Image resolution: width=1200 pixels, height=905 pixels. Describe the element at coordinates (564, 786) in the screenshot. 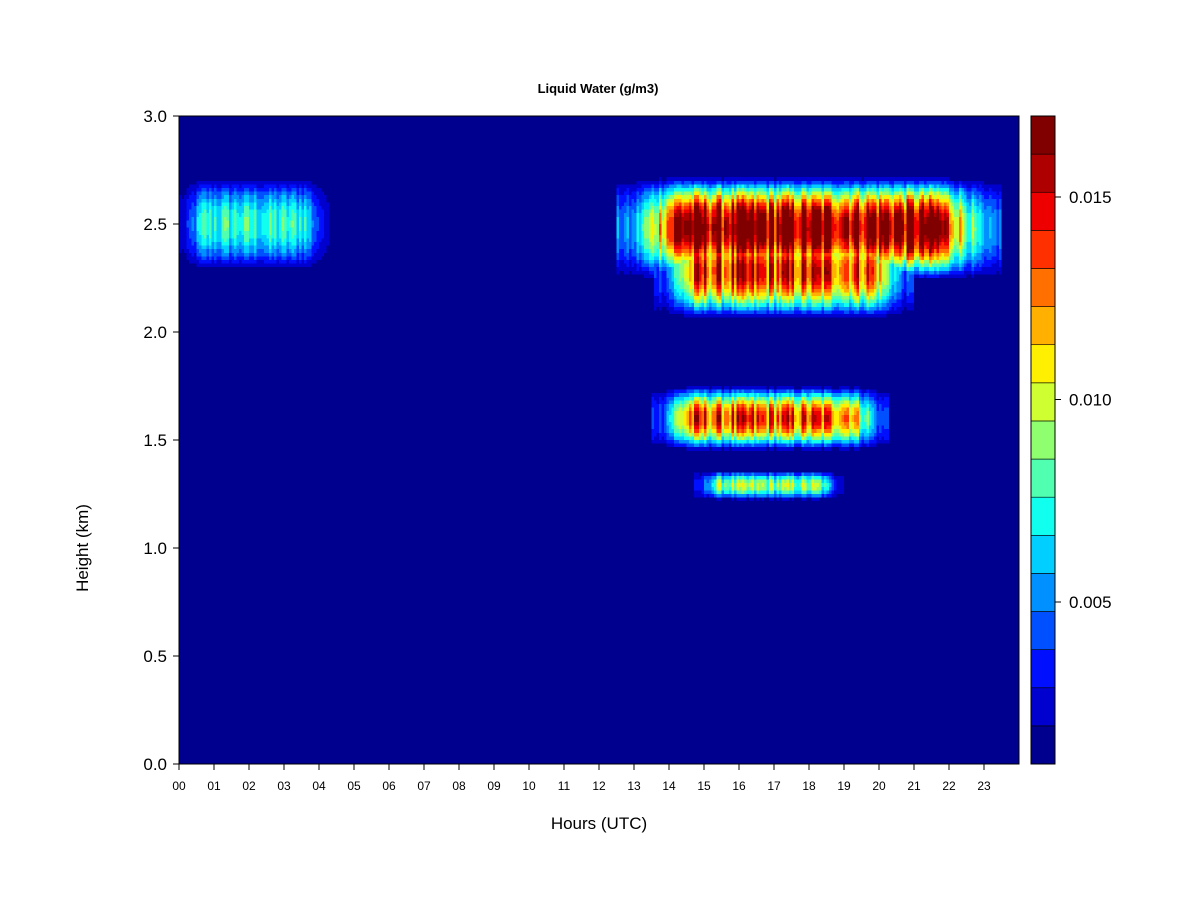

I see `x-tick-label: 11` at that location.